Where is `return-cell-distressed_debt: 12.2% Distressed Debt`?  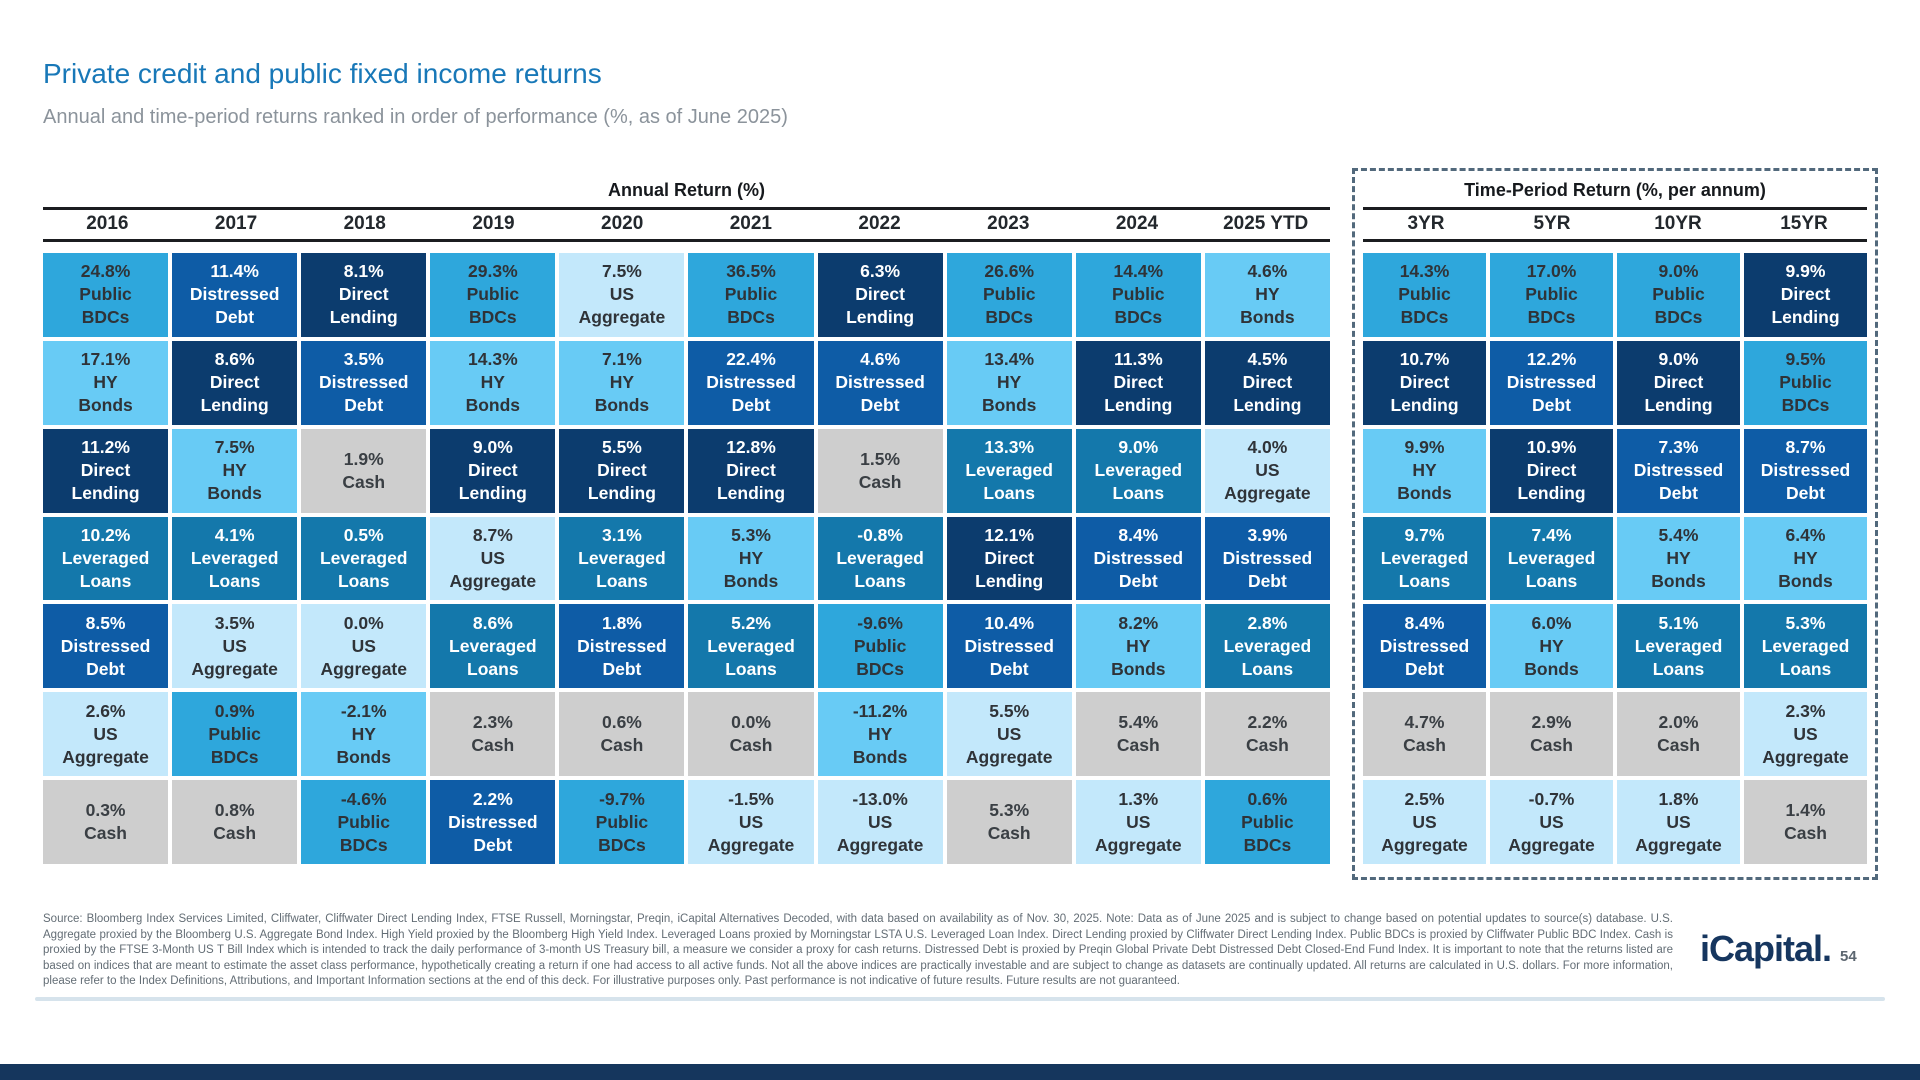 return-cell-distressed_debt: 12.2% Distressed Debt is located at coordinates (1551, 382).